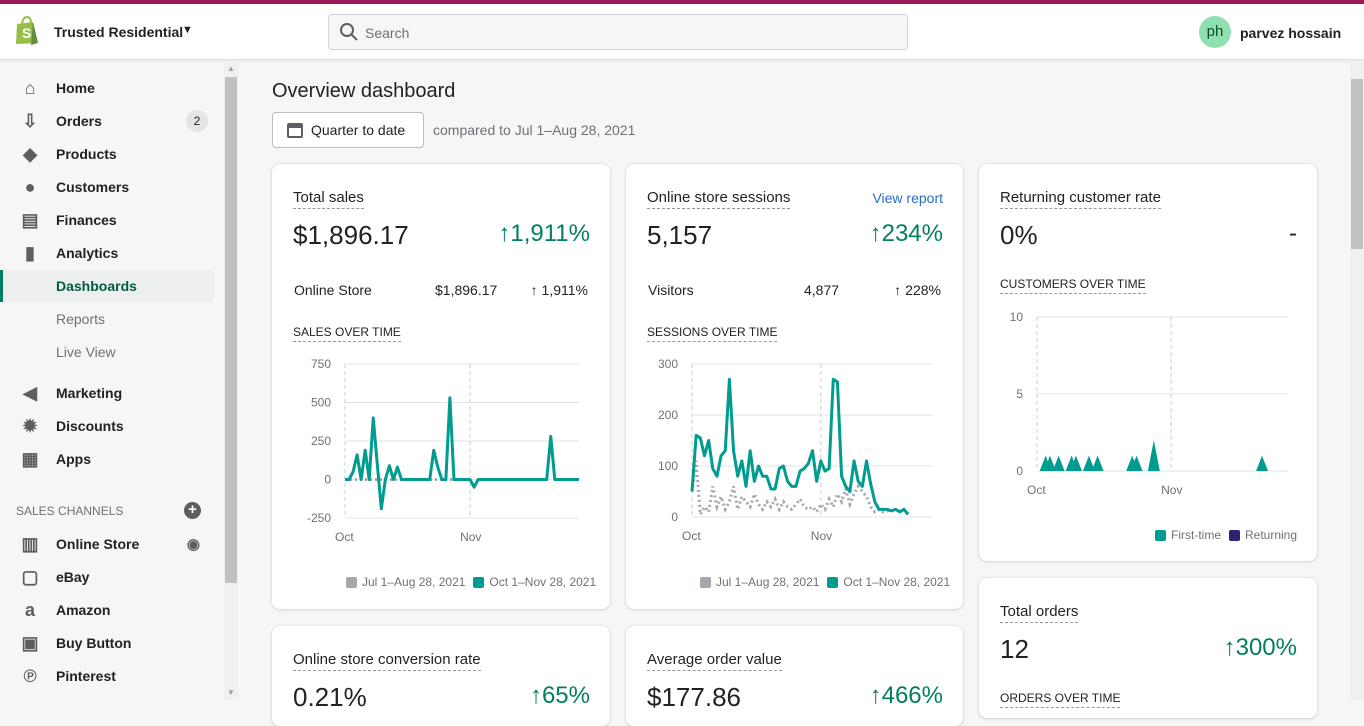  I want to click on date-range-button: Quarter to date, so click(348, 130).